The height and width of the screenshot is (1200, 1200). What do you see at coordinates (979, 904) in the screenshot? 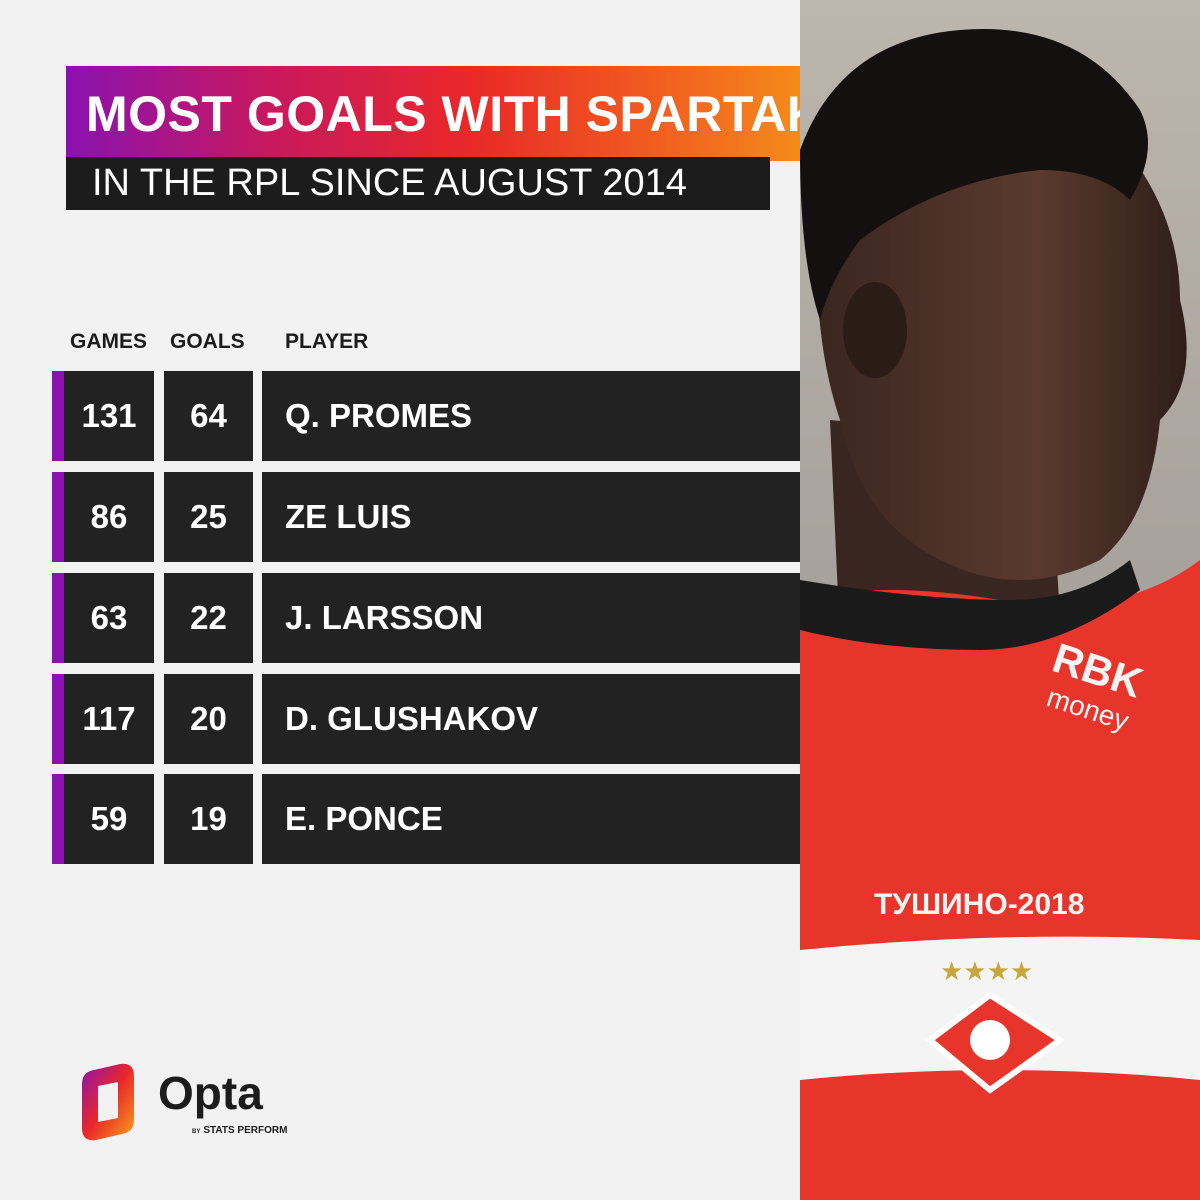
I see `shirt-text: ТУШИНО-2018` at bounding box center [979, 904].